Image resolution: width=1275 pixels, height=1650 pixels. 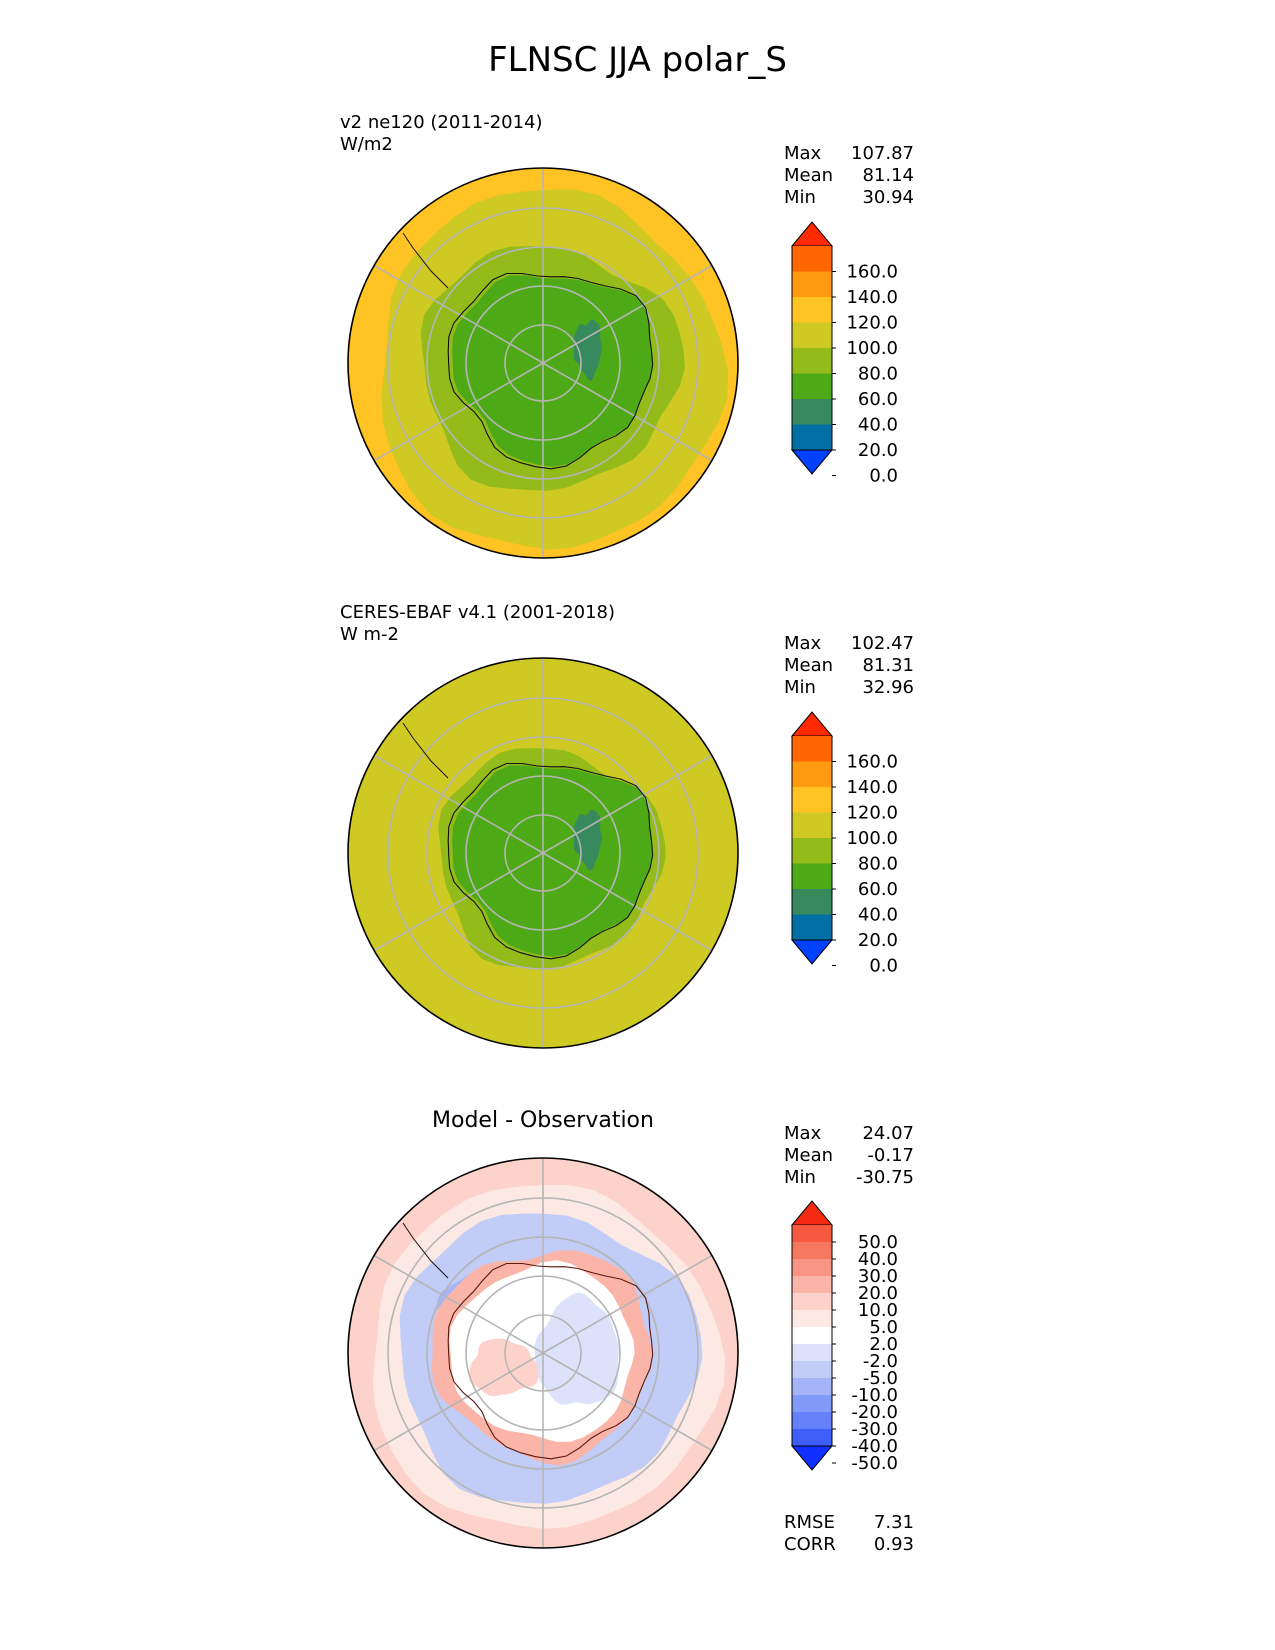 What do you see at coordinates (884, 1177) in the screenshot?
I see `stat-value: -30.75` at bounding box center [884, 1177].